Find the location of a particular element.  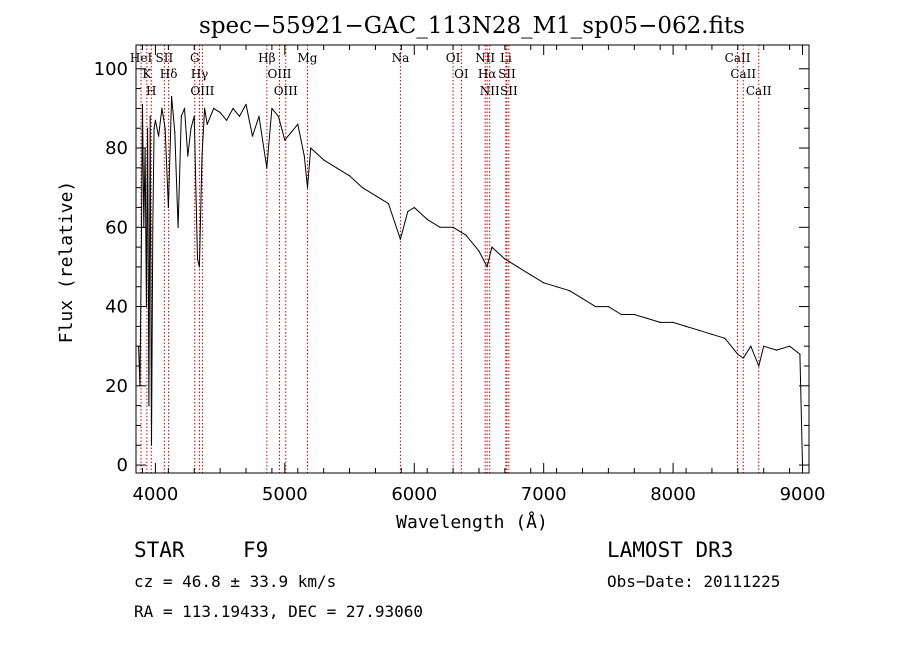

line-marker-label: H is located at coordinates (151, 91).